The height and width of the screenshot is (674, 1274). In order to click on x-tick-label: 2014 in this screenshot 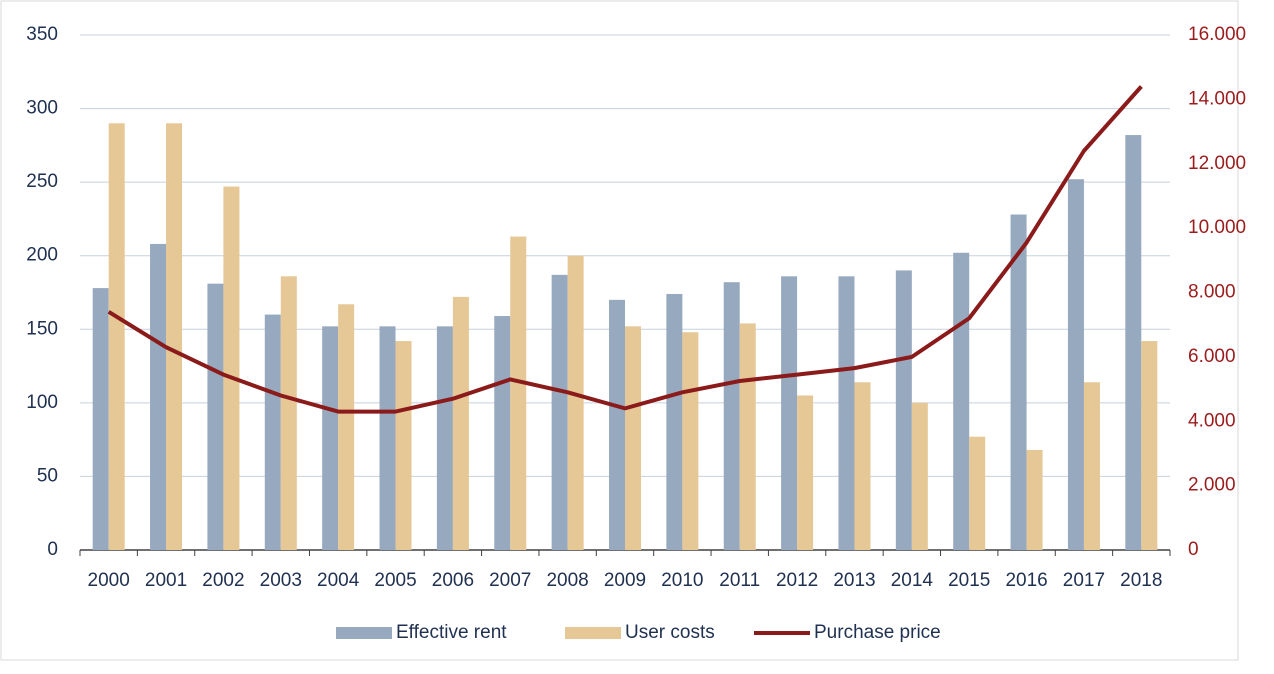, I will do `click(912, 580)`.